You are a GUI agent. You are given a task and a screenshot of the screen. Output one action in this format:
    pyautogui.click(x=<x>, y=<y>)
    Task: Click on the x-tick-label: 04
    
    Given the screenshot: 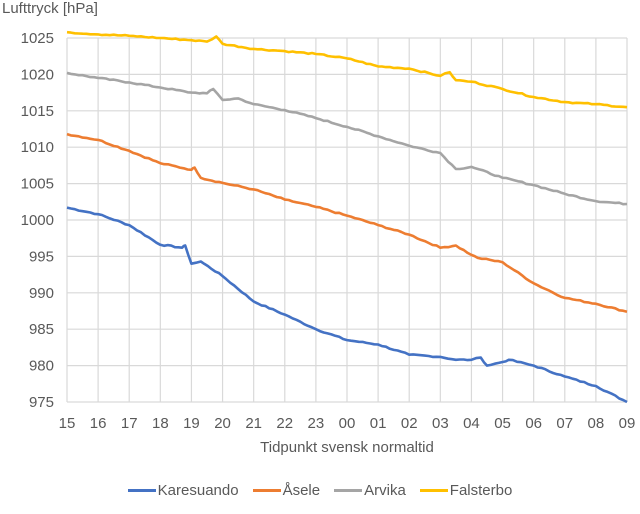 What is the action you would take?
    pyautogui.click(x=471, y=423)
    